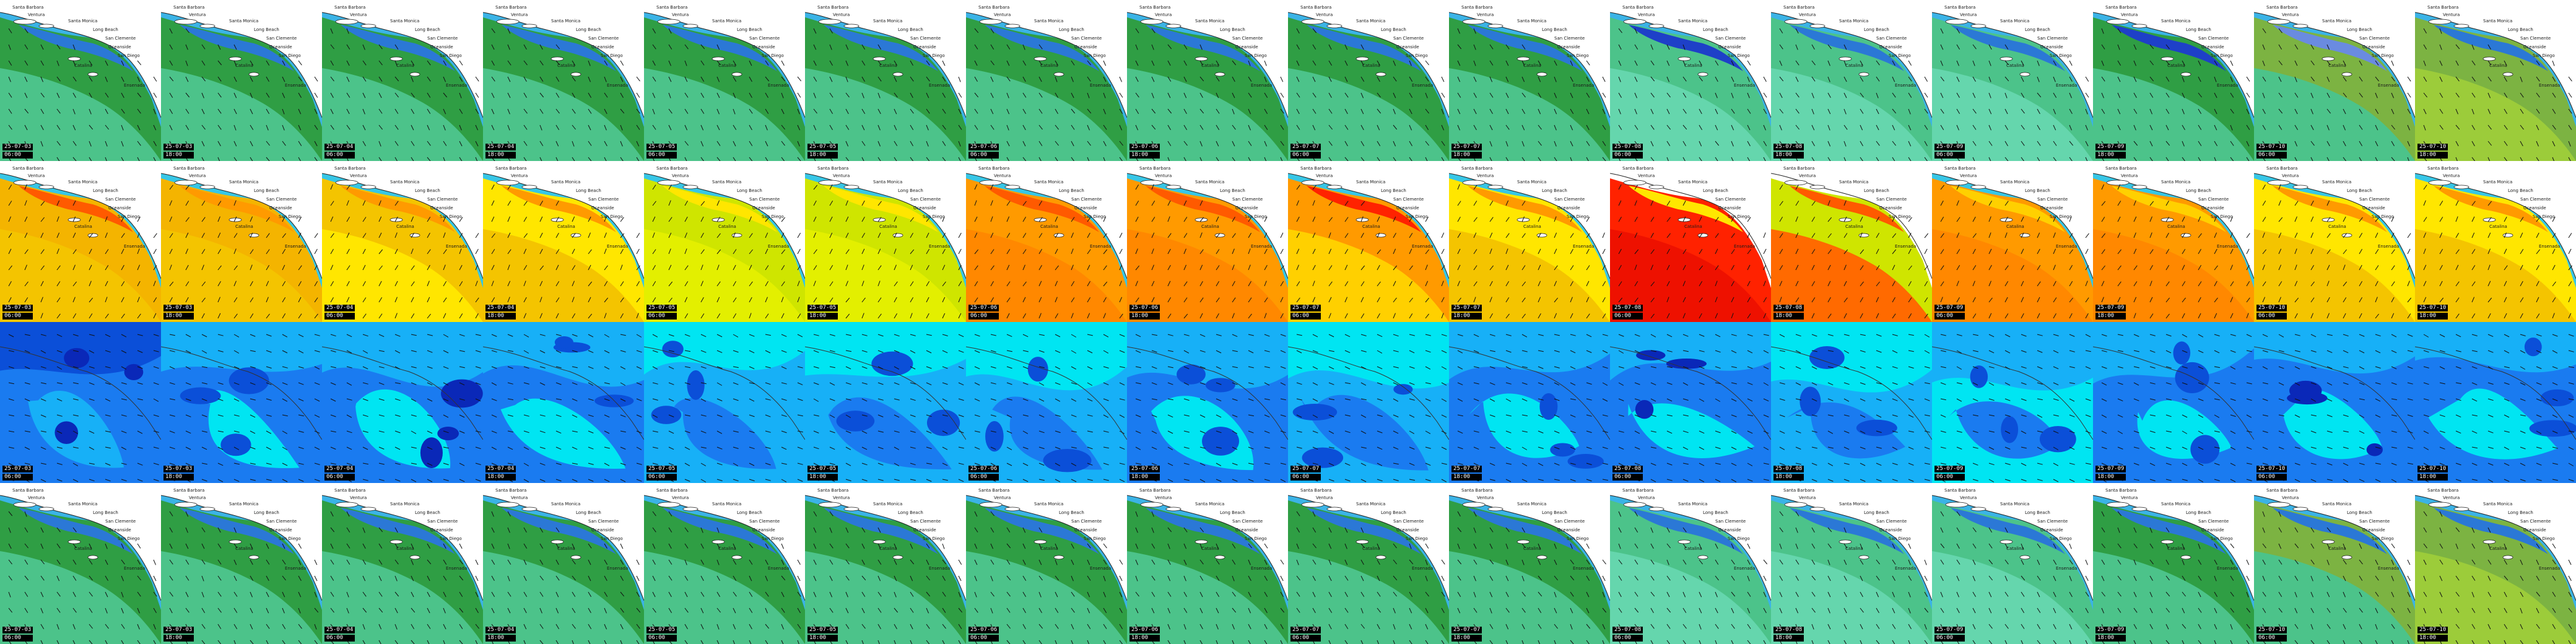 Image resolution: width=2576 pixels, height=644 pixels. I want to click on map-tile: 25-07-04 06:00, so click(402, 402).